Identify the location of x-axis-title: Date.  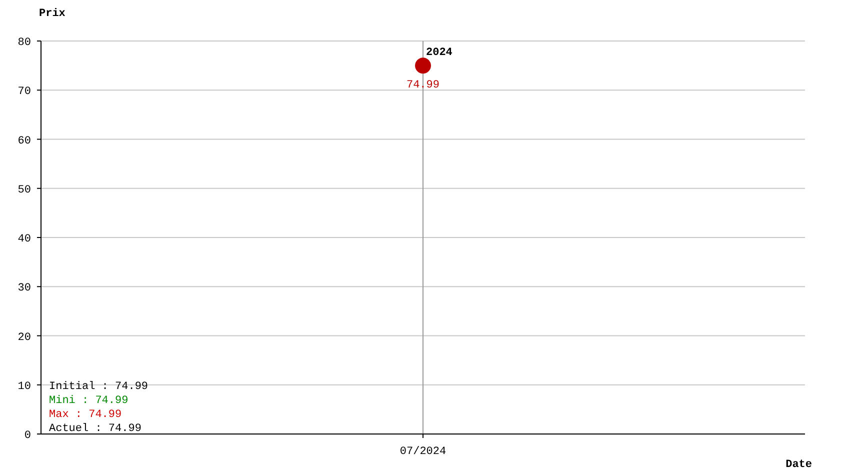
(799, 465).